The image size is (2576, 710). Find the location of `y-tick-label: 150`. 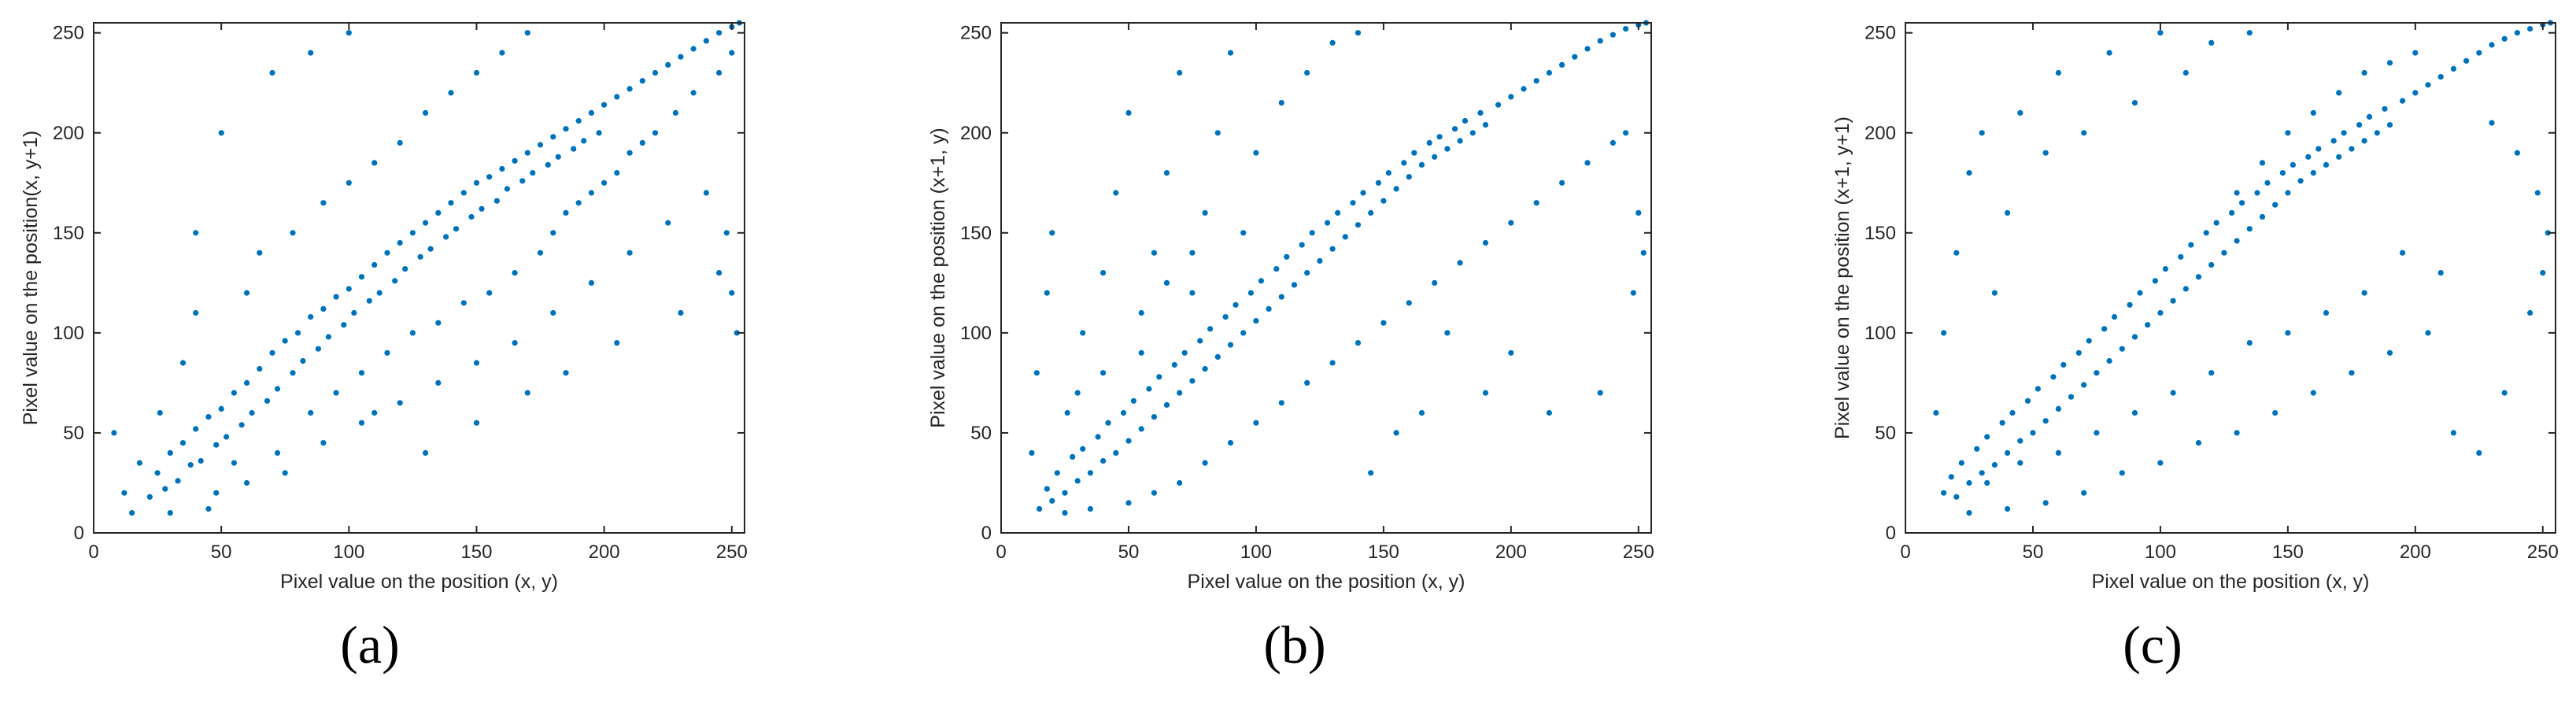

y-tick-label: 150 is located at coordinates (68, 234).